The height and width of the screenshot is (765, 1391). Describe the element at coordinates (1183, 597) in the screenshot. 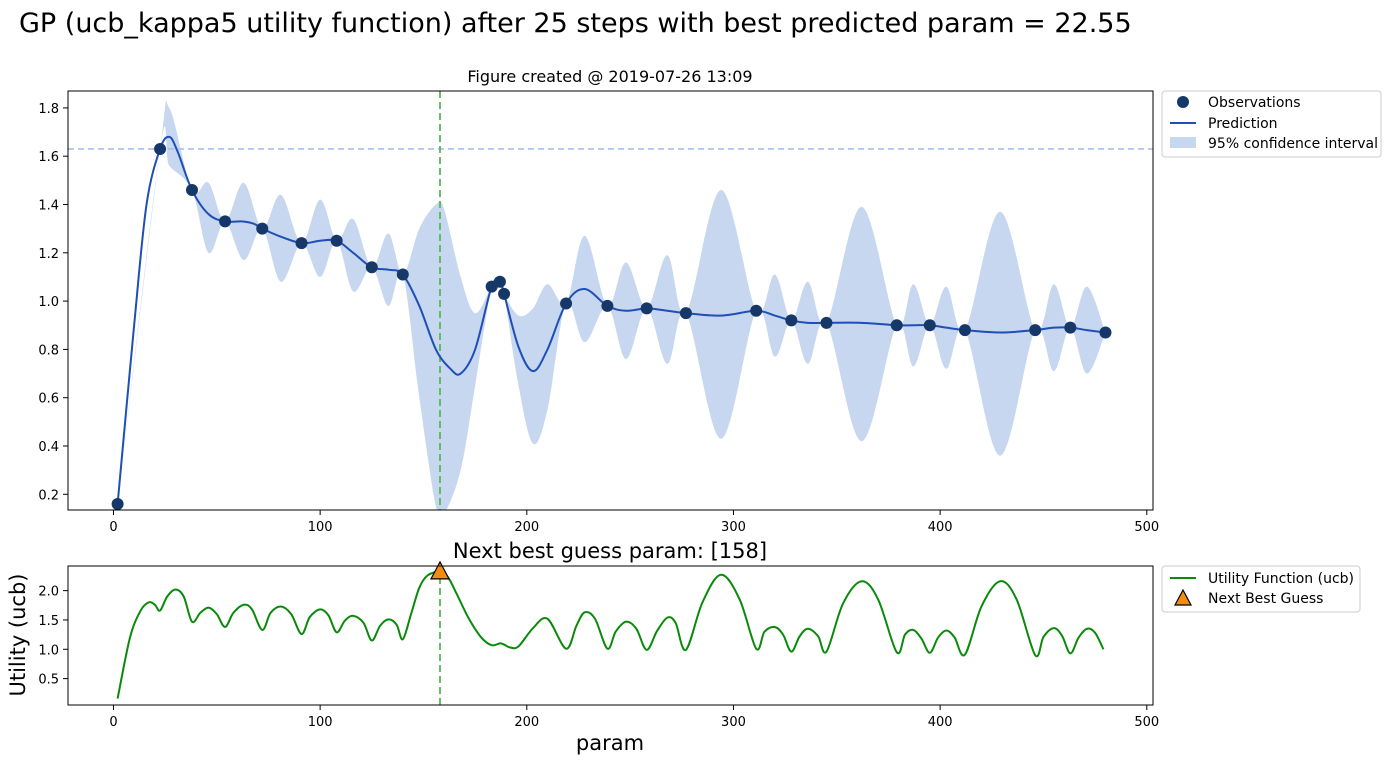

I see `legend-next-guess-marker` at that location.